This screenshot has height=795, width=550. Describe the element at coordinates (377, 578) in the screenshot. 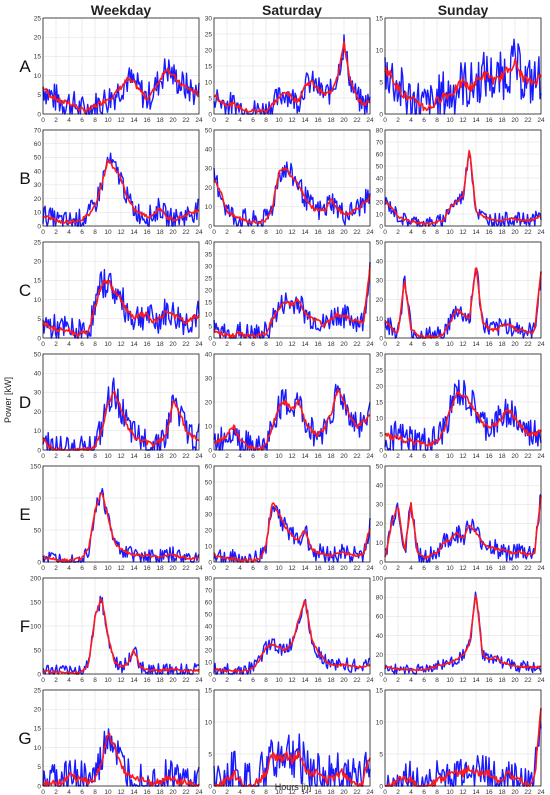

I see `y-tick-label: 100` at that location.